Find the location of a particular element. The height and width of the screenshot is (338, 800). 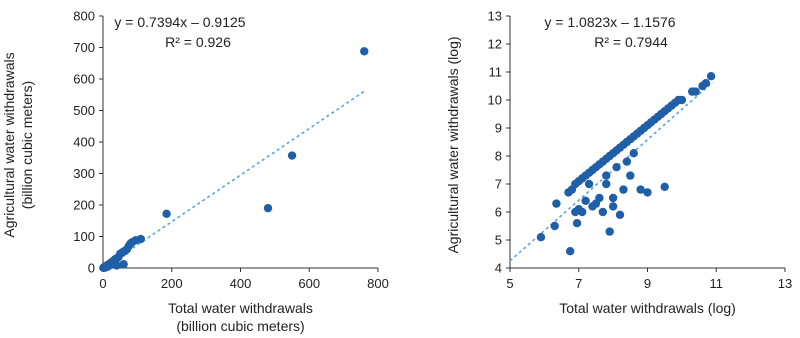

x-axis-label: Total water withdrawals (log) is located at coordinates (647, 308).